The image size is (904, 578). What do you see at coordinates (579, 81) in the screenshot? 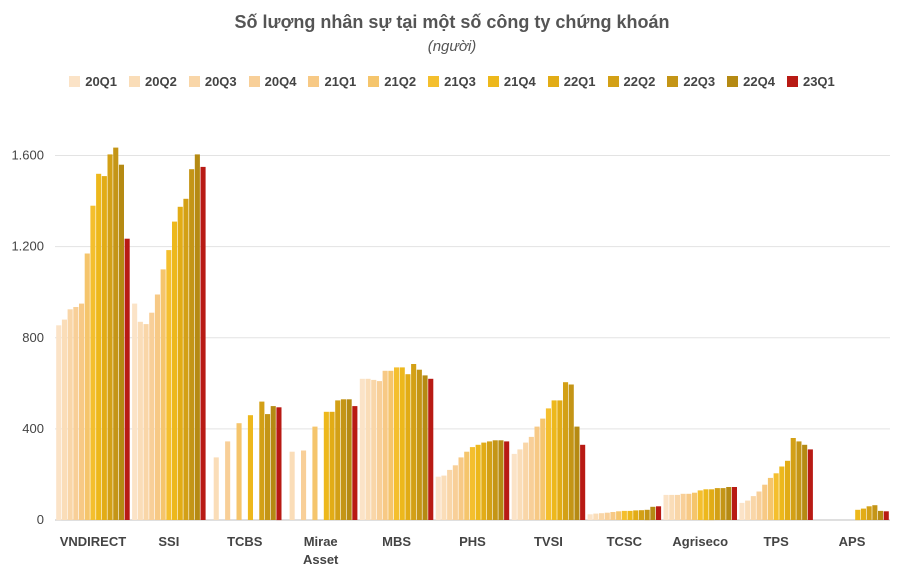
I see `legend-label: 22Q1` at bounding box center [579, 81].